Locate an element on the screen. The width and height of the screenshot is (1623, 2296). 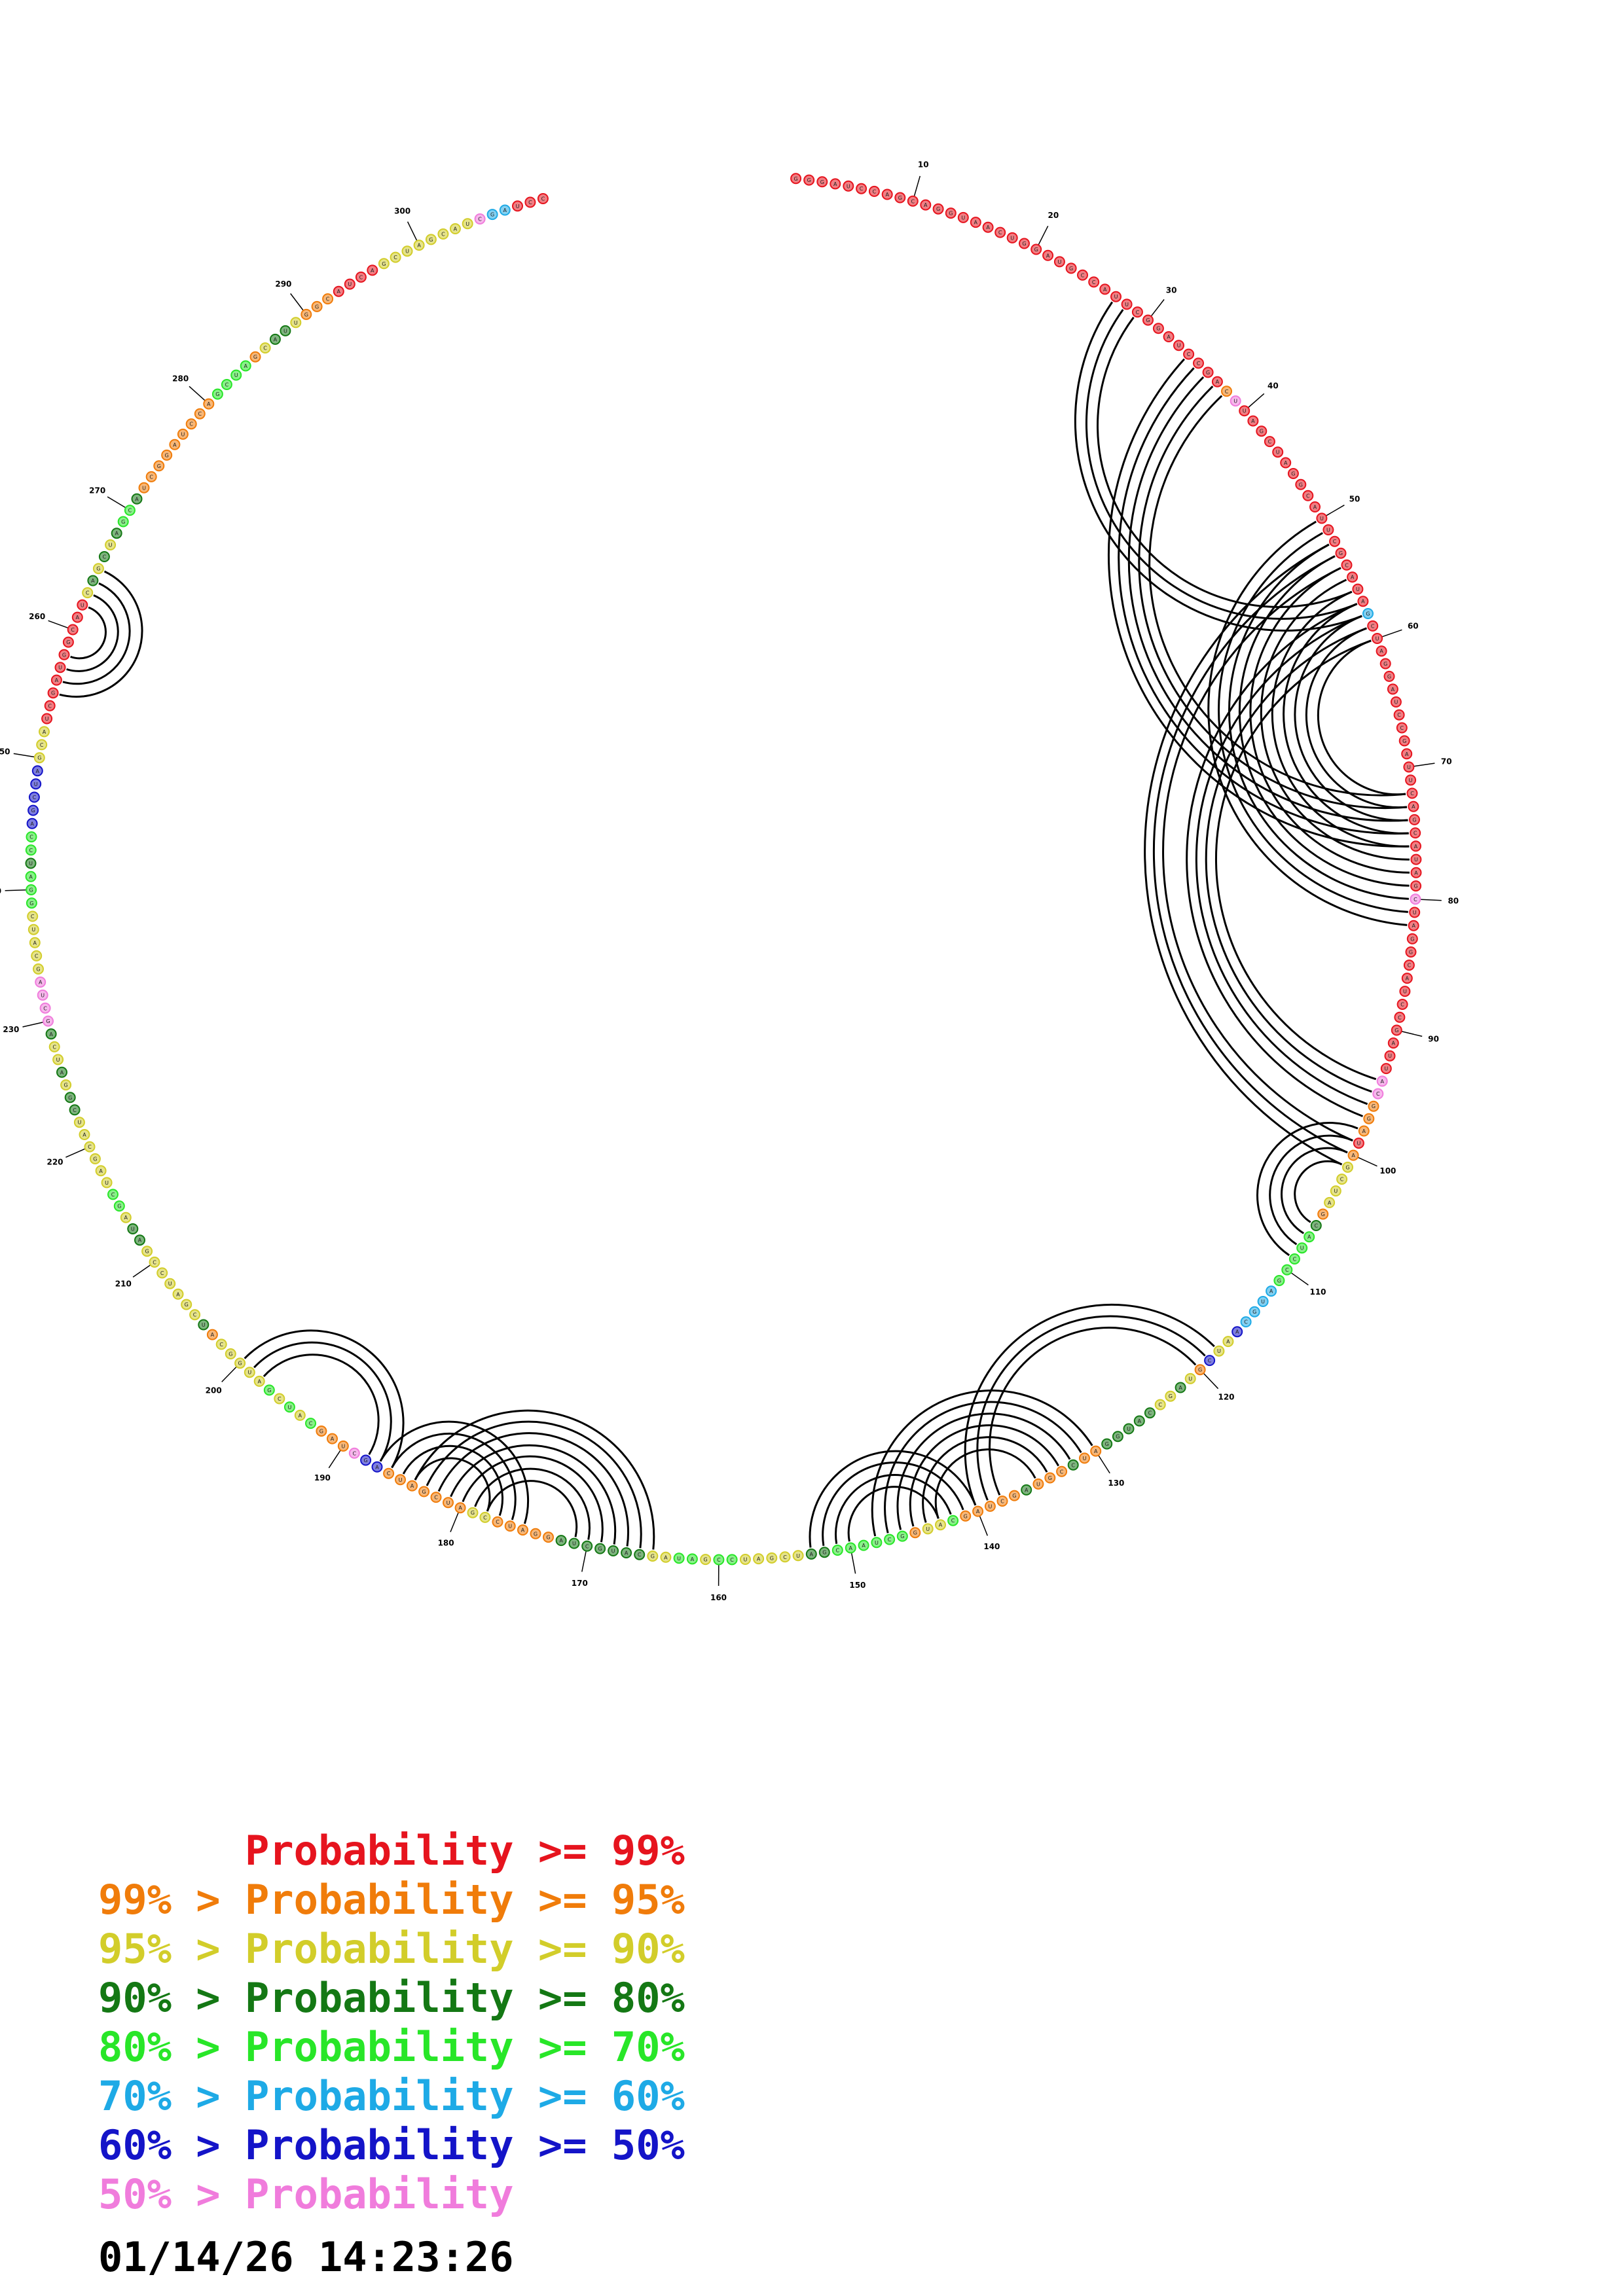
tick-label: 110 is located at coordinates (1317, 1292).